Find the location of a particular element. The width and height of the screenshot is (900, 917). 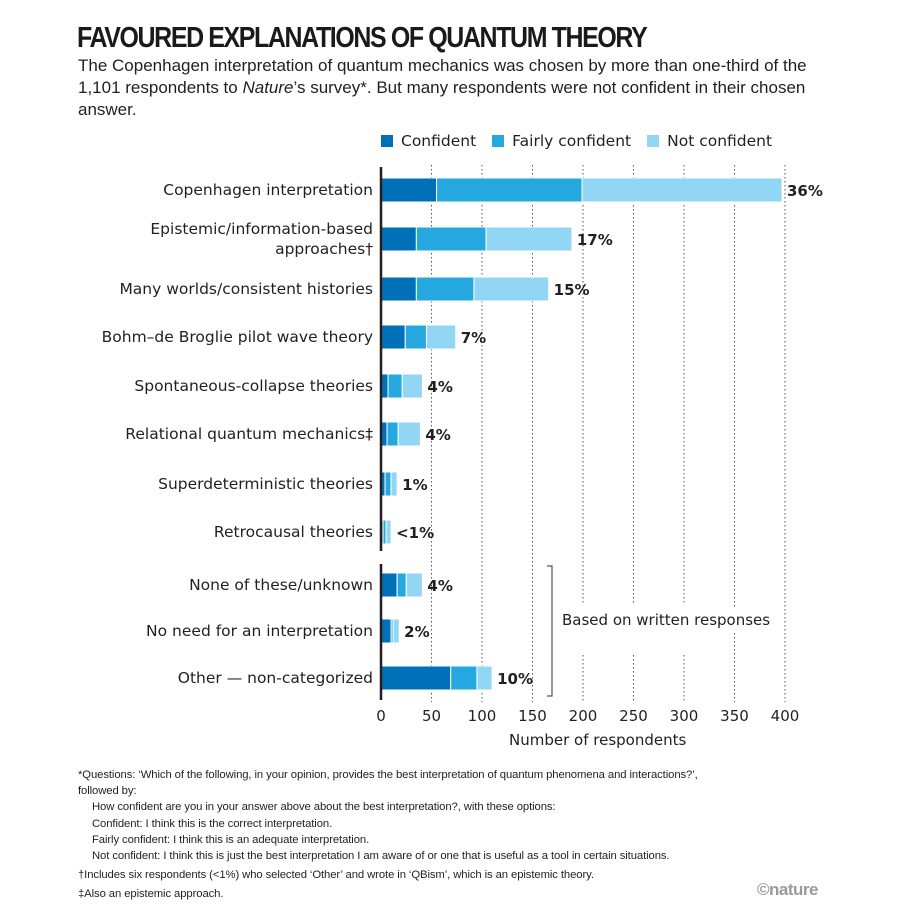

footnote-followed-by: followed by: is located at coordinates (107, 791).